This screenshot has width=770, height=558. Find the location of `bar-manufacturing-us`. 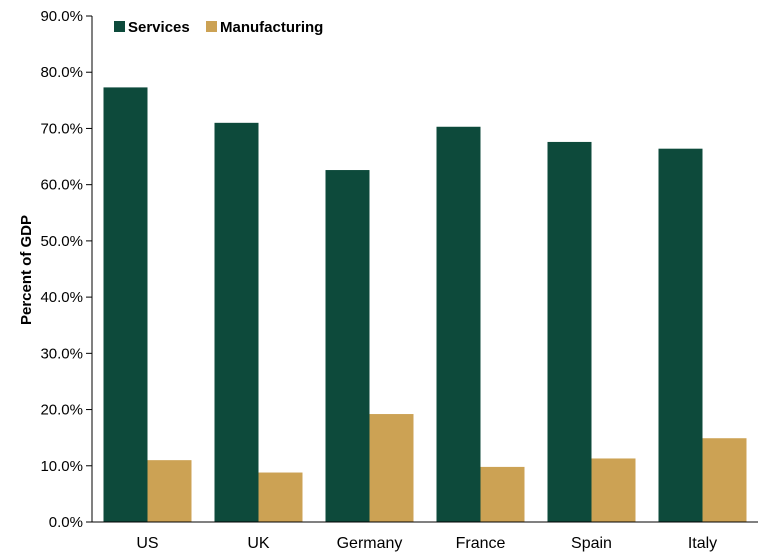

bar-manufacturing-us is located at coordinates (169, 491).